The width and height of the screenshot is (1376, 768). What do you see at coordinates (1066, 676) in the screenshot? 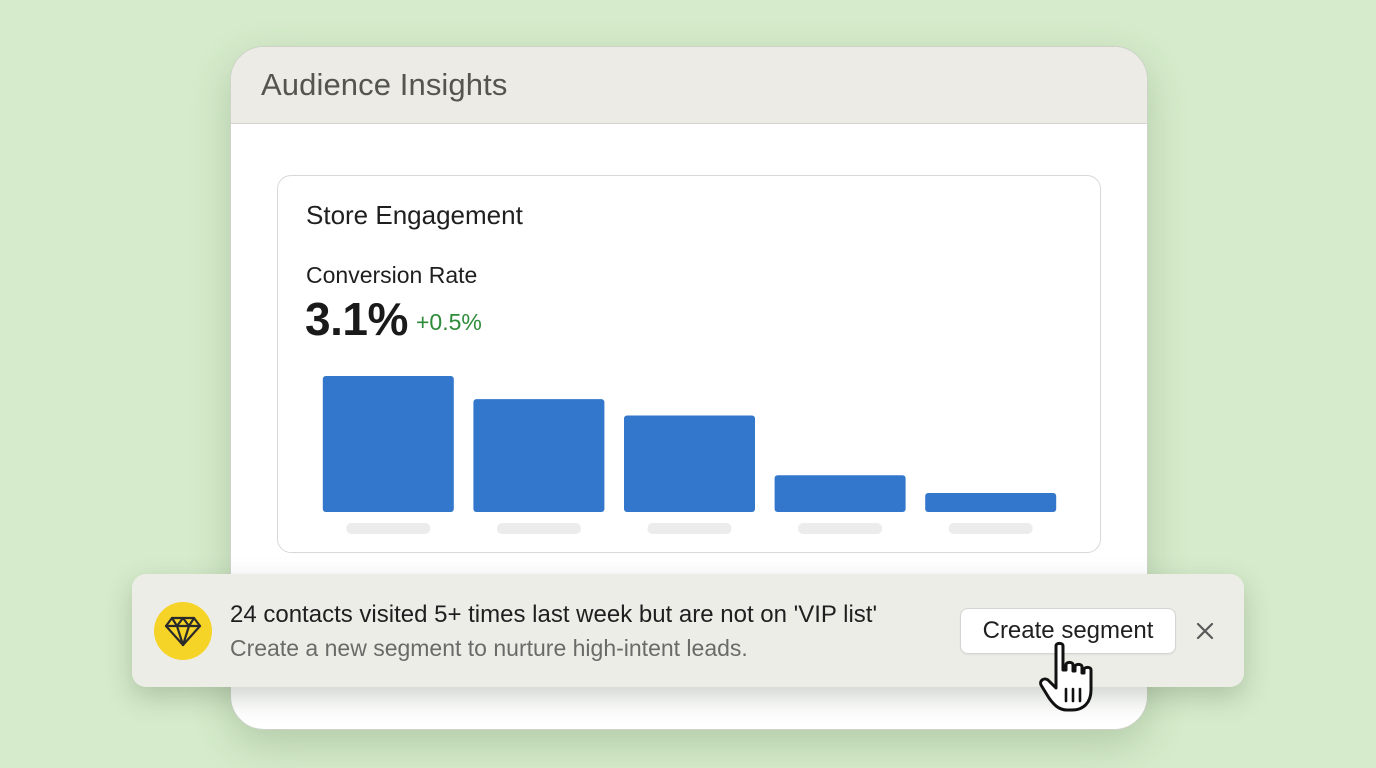
I see `hand-pointer-icon` at bounding box center [1066, 676].